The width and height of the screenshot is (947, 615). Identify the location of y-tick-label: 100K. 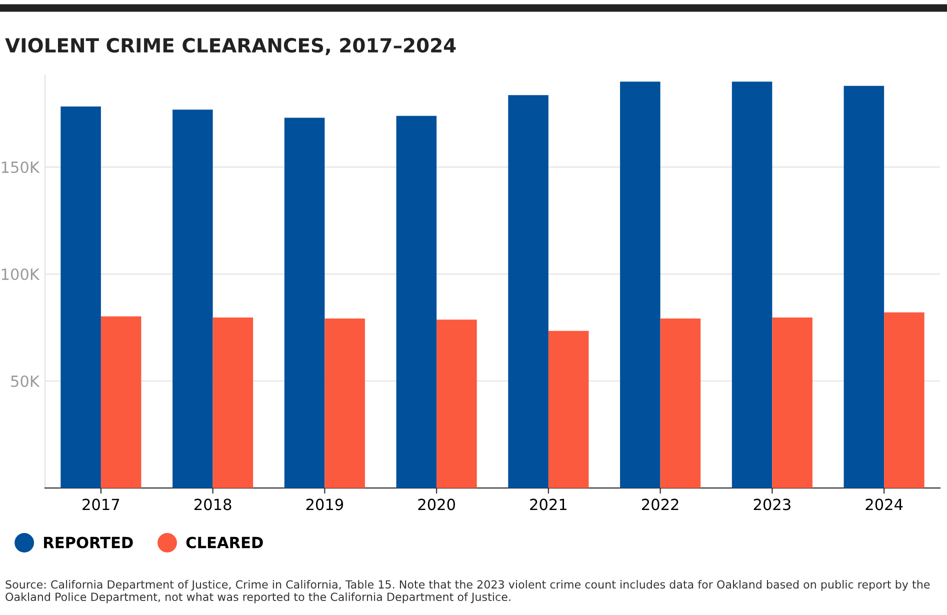
(21, 274).